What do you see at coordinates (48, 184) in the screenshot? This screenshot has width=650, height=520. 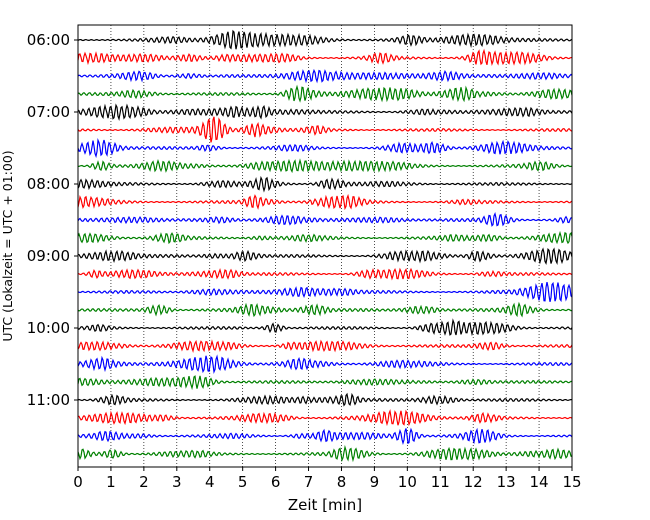 I see `y-tick-label: 08:00` at bounding box center [48, 184].